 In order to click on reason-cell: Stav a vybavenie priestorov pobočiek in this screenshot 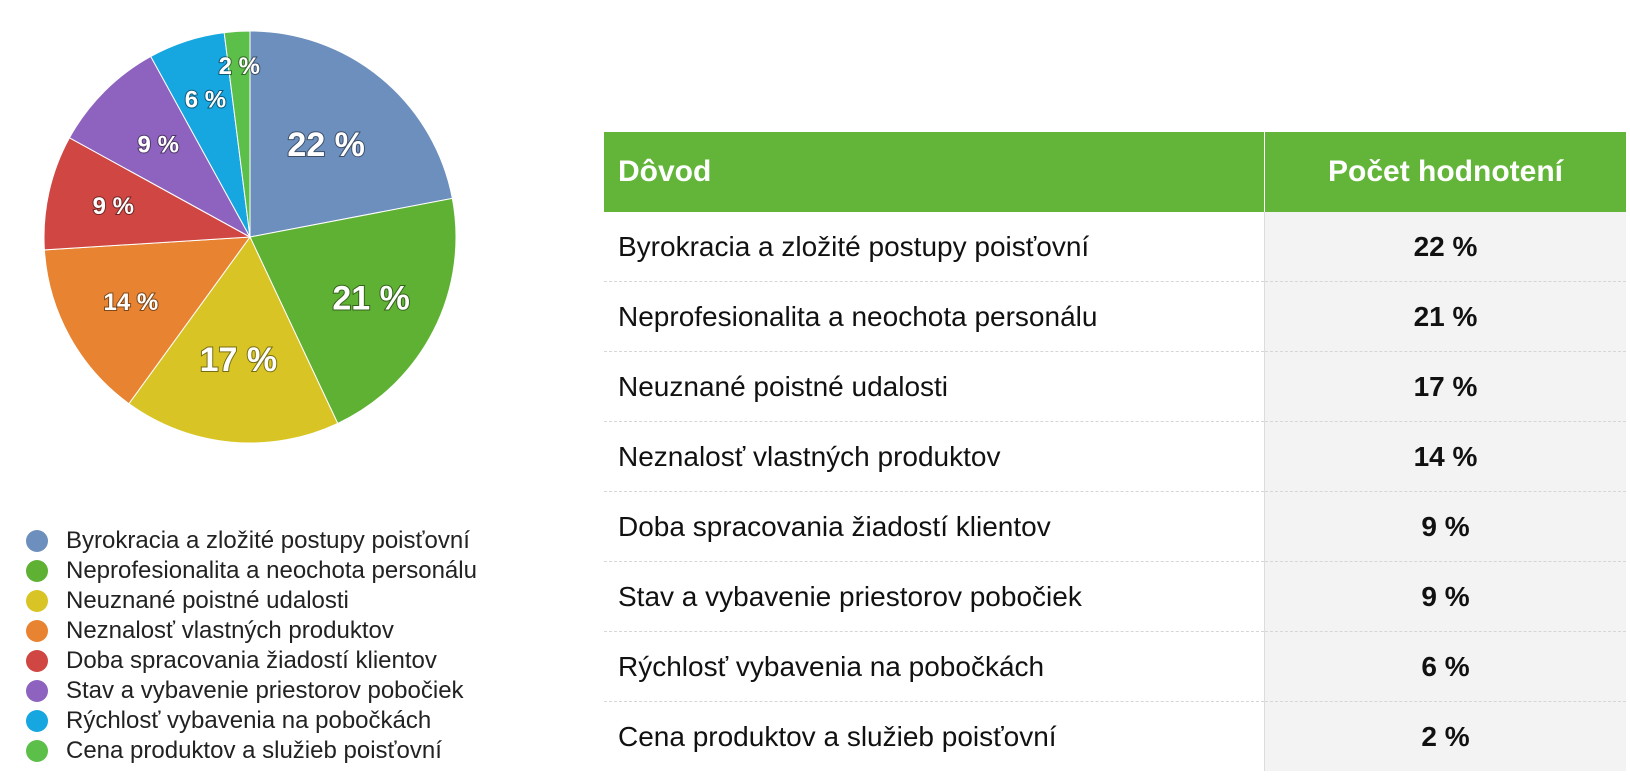, I will do `click(934, 596)`.